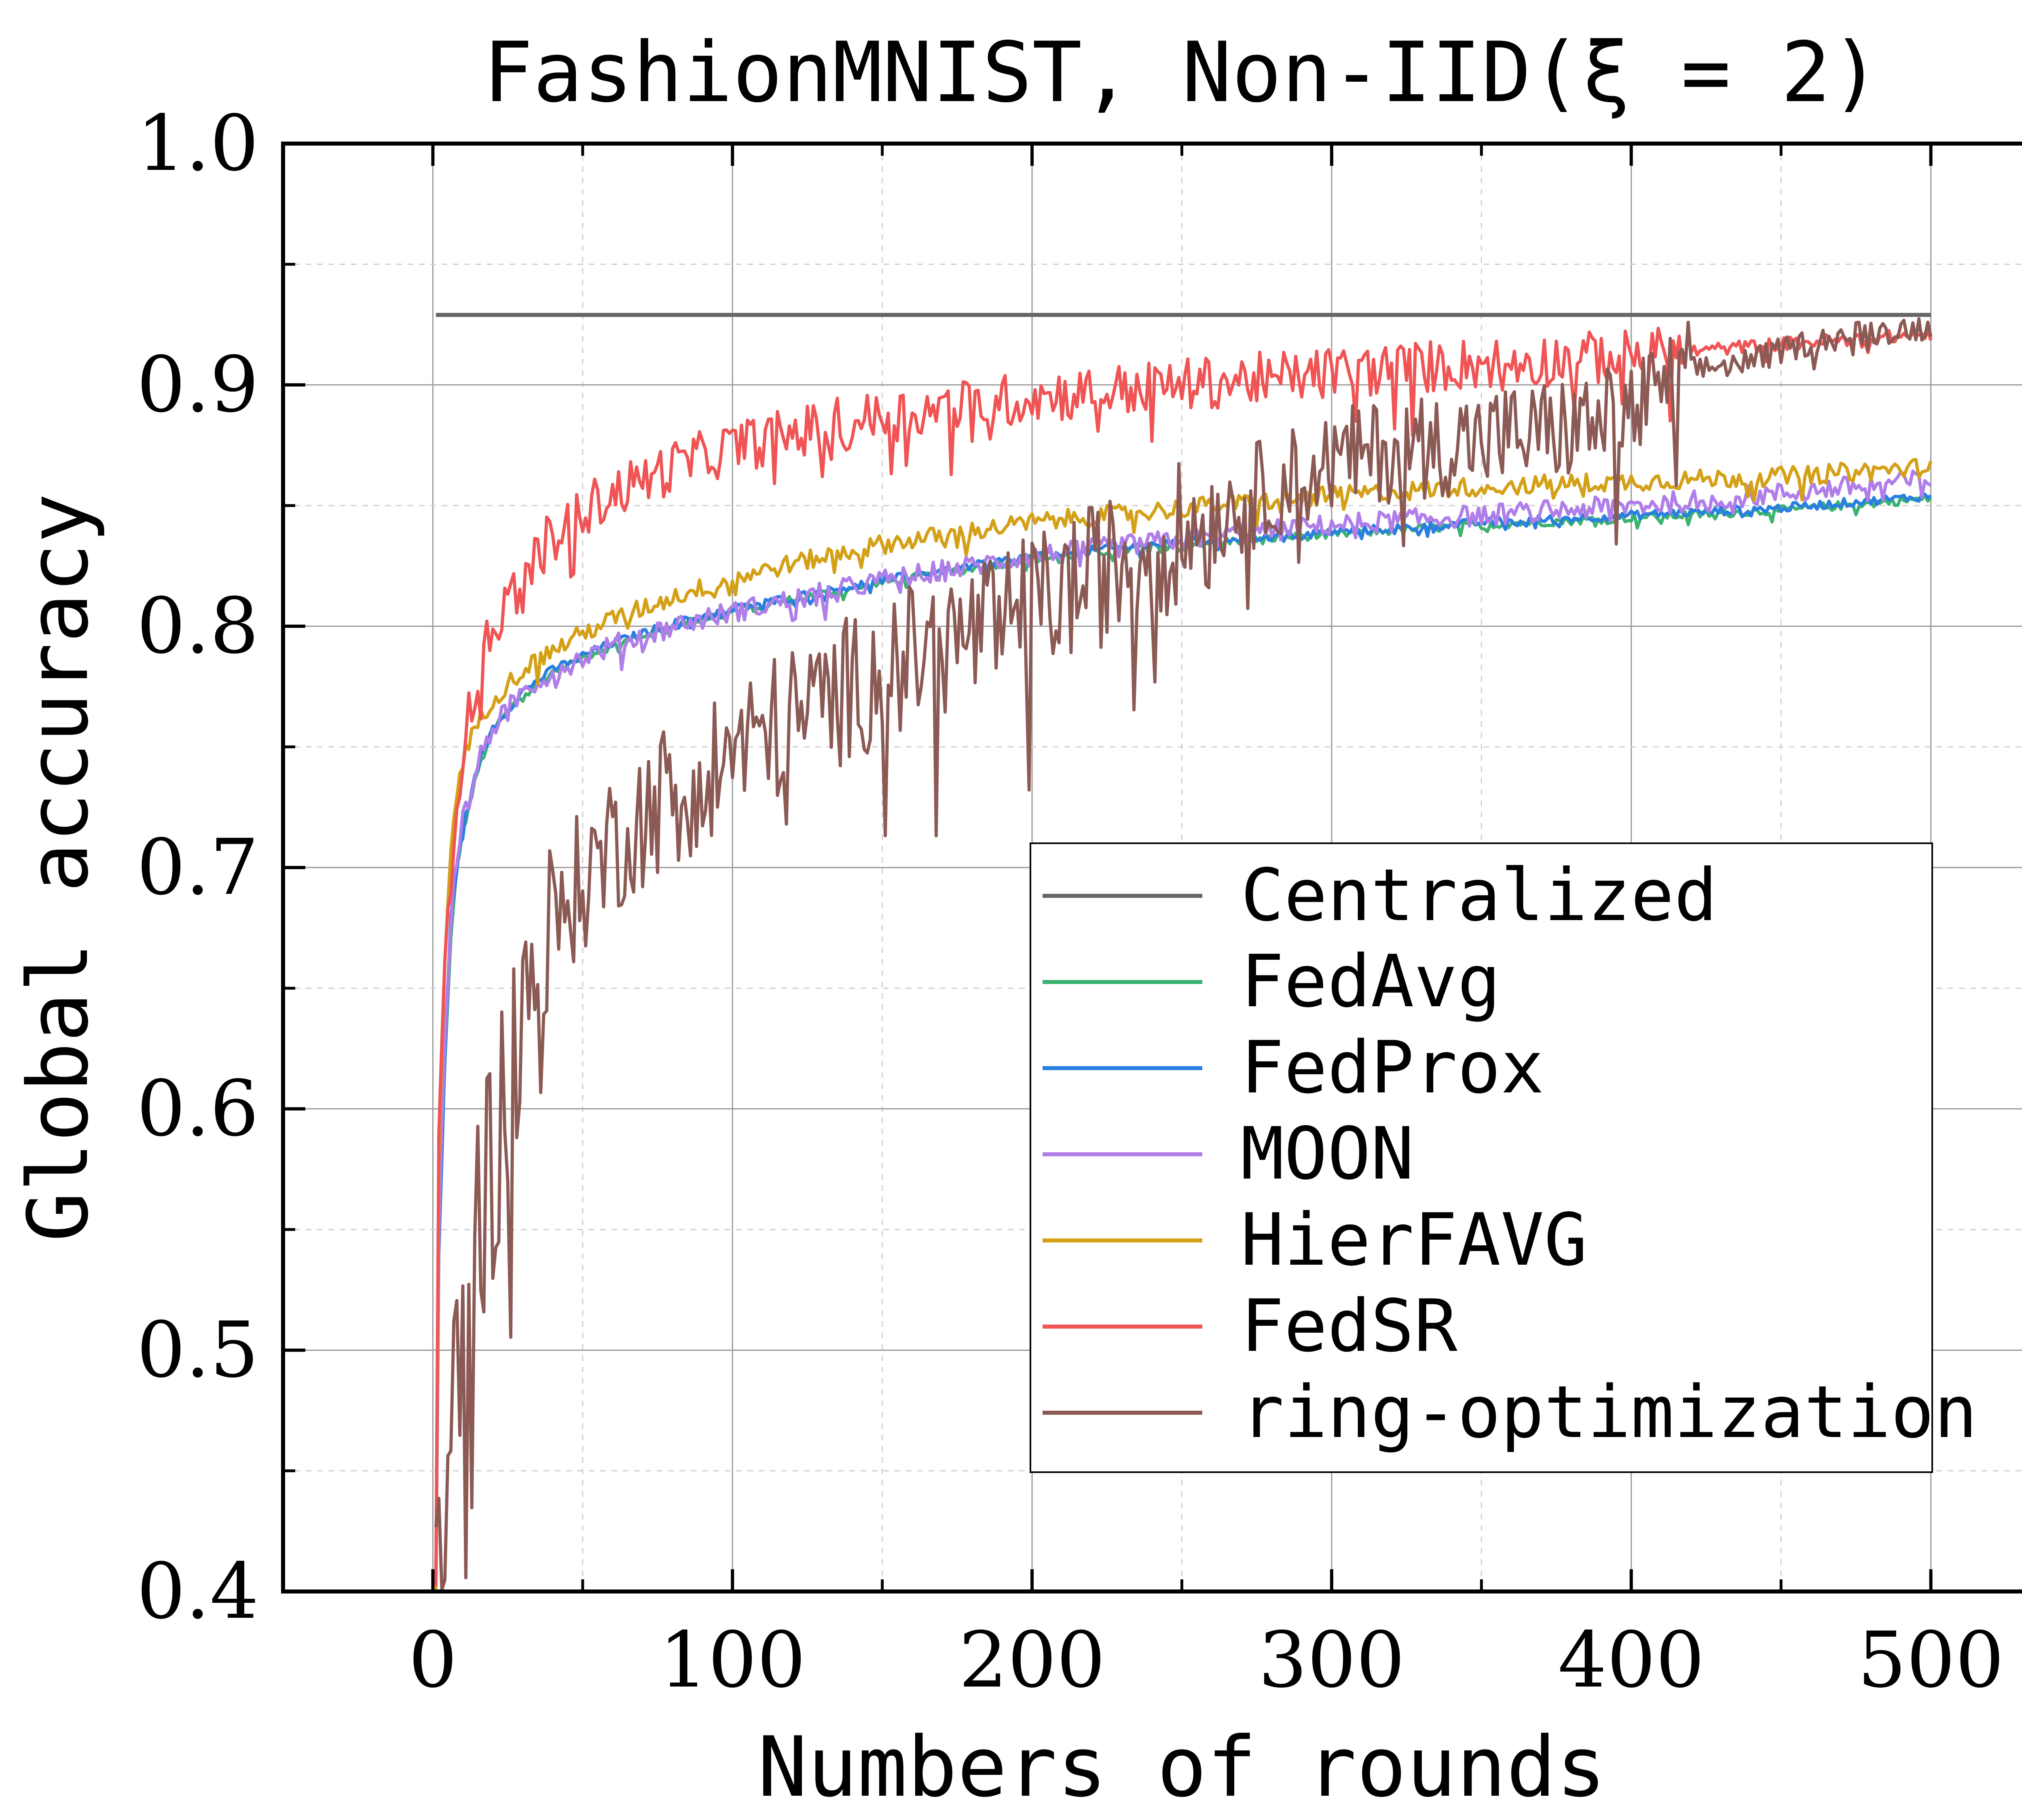  What do you see at coordinates (1331, 1660) in the screenshot?
I see `x-tick-label: 300` at bounding box center [1331, 1660].